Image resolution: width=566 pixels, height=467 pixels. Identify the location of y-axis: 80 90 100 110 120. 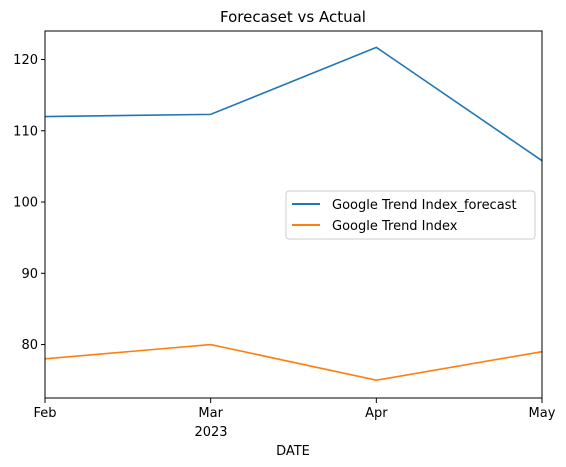
(29, 203).